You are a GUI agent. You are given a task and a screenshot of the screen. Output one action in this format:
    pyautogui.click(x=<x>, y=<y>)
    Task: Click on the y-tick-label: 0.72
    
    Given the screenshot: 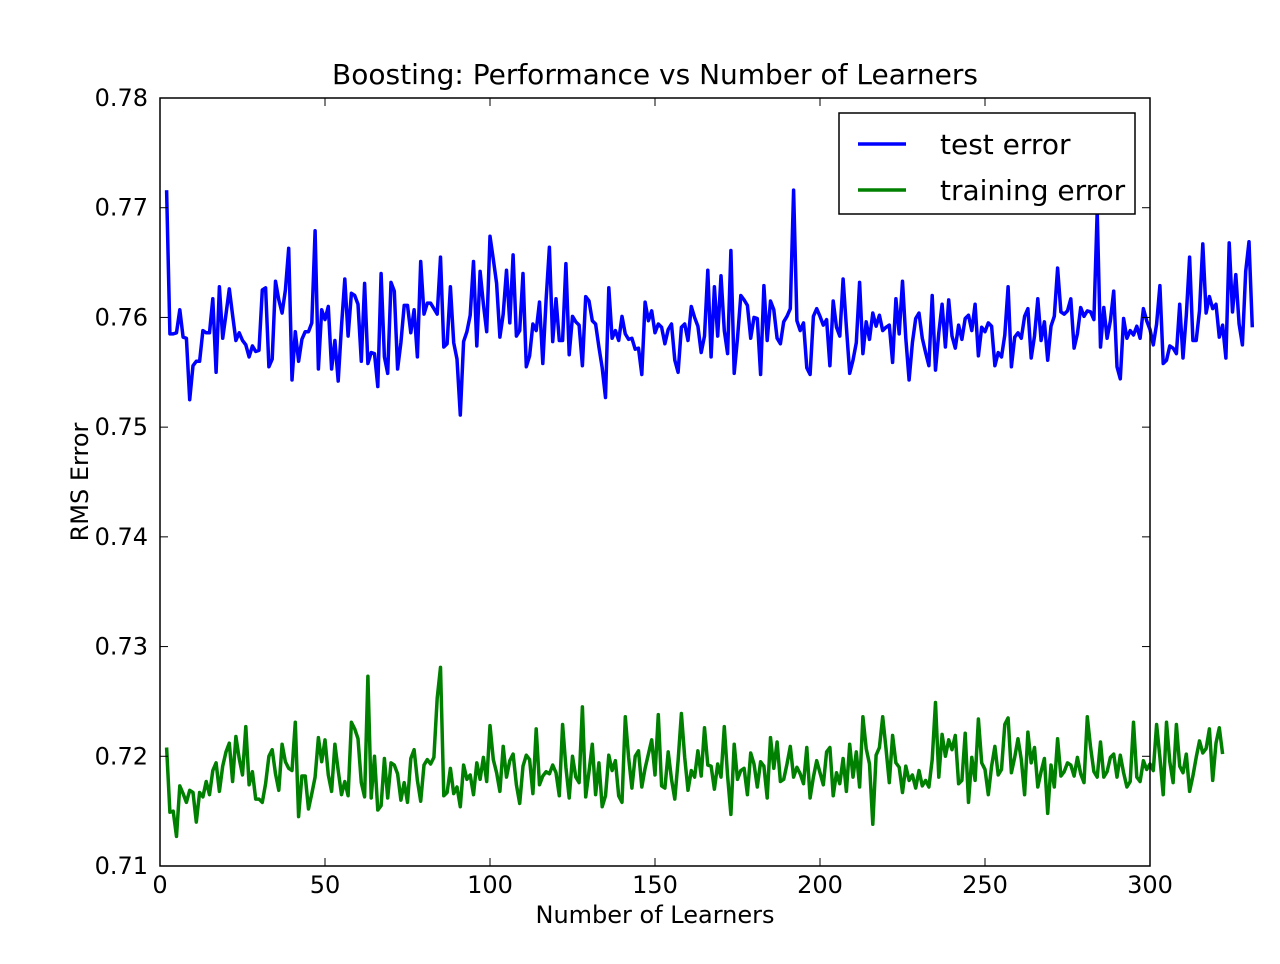 What is the action you would take?
    pyautogui.click(x=121, y=756)
    